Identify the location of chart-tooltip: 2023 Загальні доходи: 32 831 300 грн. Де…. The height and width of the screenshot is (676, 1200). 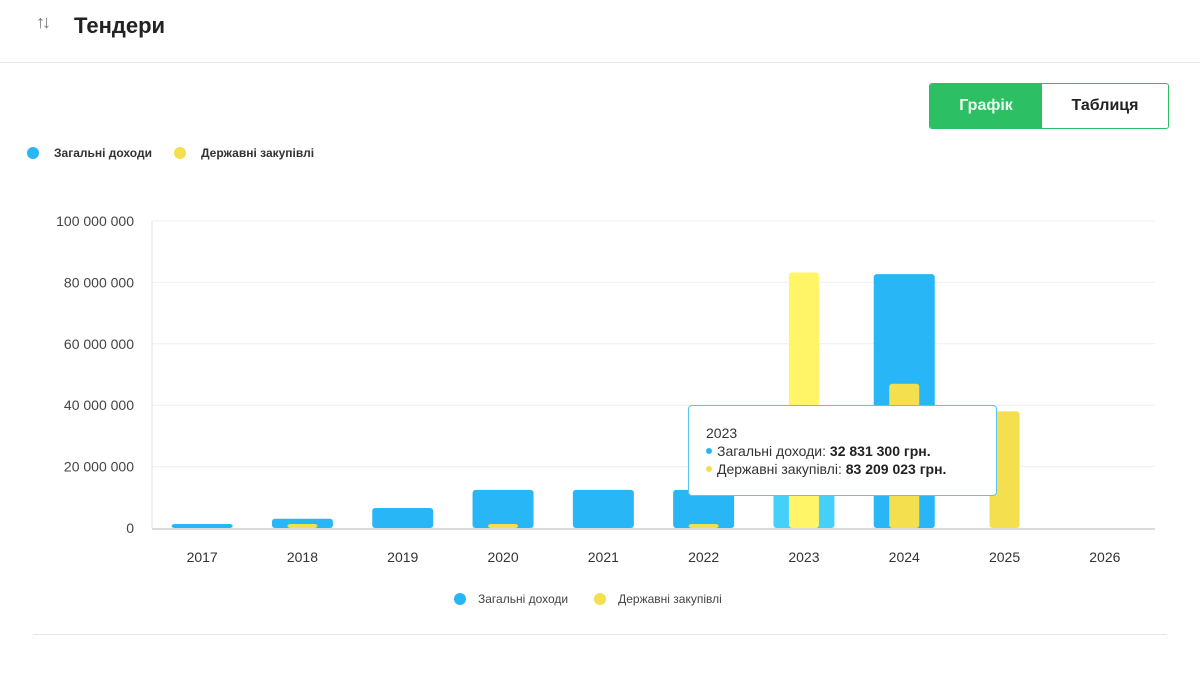
(842, 450).